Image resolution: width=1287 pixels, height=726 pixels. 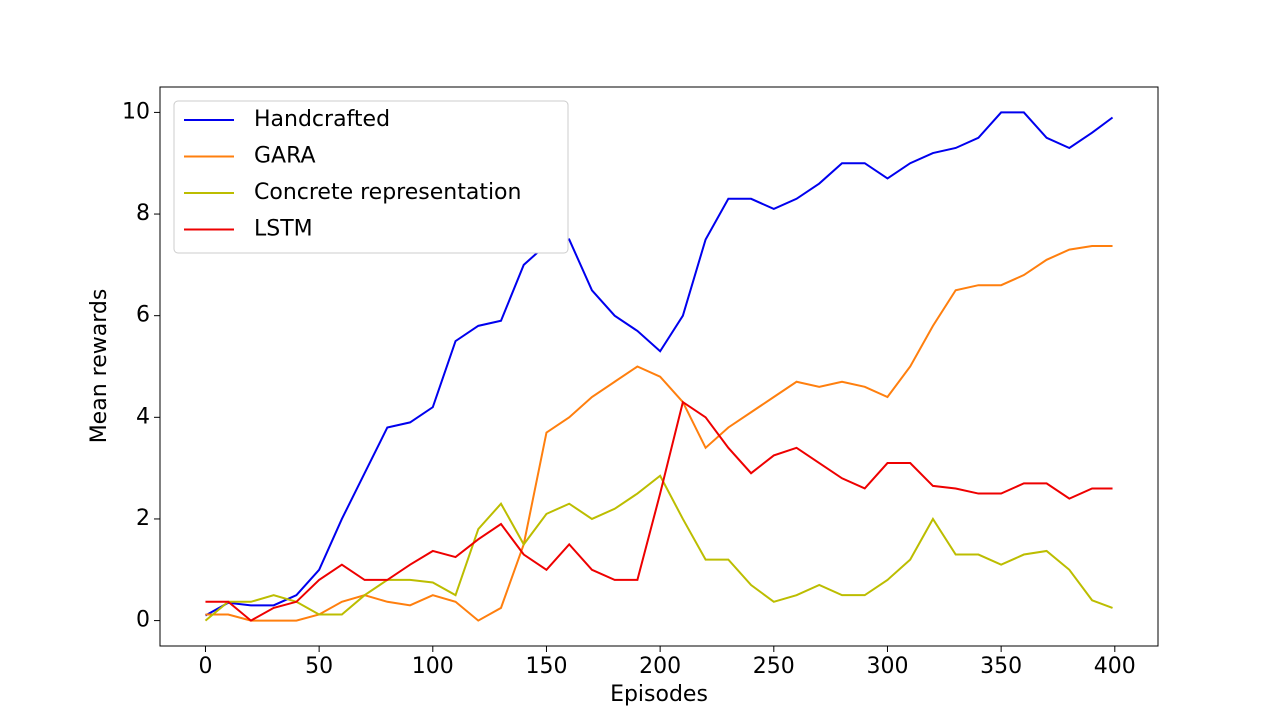 What do you see at coordinates (1115, 666) in the screenshot?
I see `x-tick-label: 400` at bounding box center [1115, 666].